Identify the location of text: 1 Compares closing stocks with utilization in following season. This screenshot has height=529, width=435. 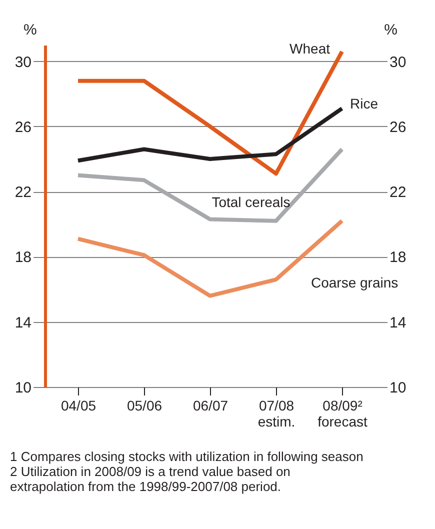
(187, 456).